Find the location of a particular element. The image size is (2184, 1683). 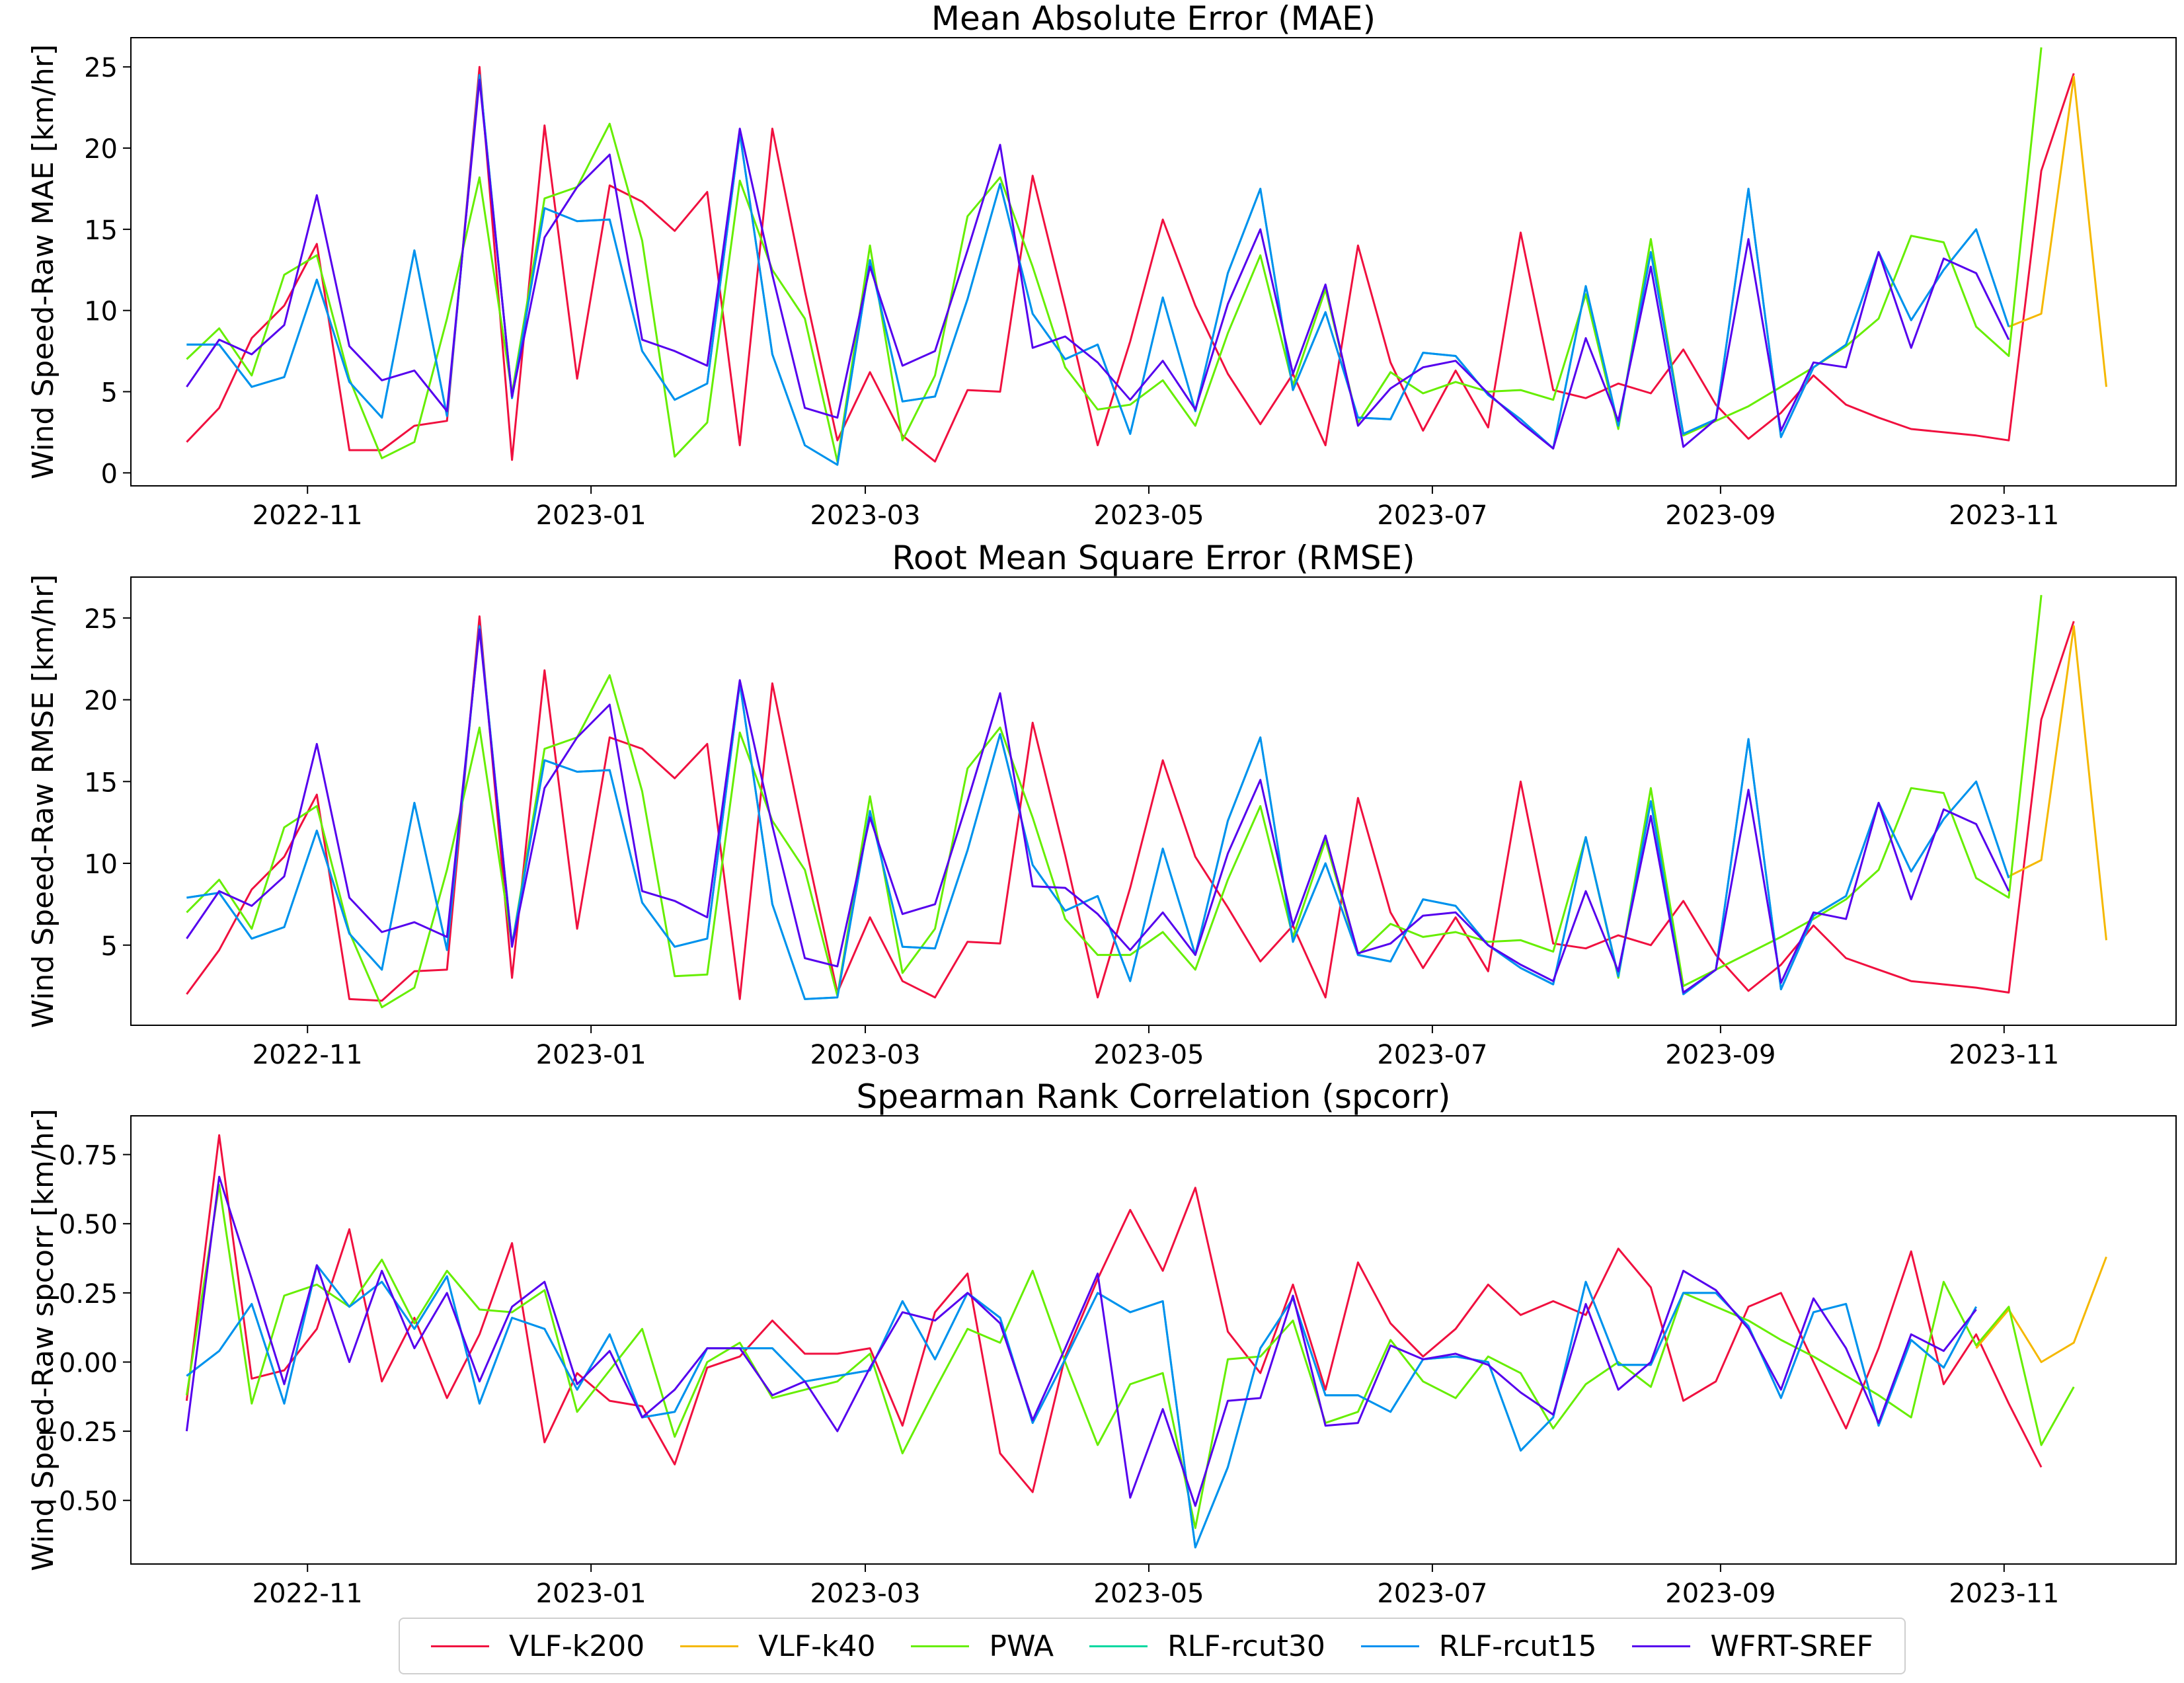

y-tick-label: 0 is located at coordinates (109, 474).